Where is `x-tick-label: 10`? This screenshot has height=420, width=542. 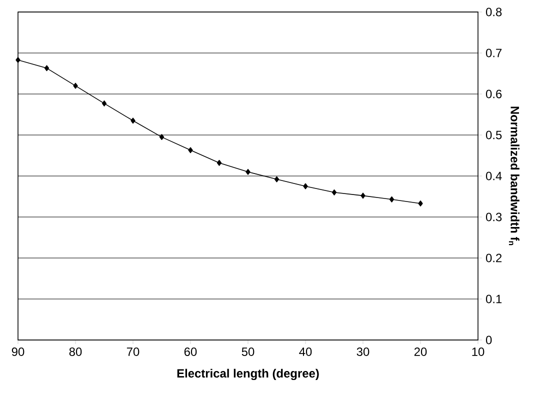 x-tick-label: 10 is located at coordinates (478, 352).